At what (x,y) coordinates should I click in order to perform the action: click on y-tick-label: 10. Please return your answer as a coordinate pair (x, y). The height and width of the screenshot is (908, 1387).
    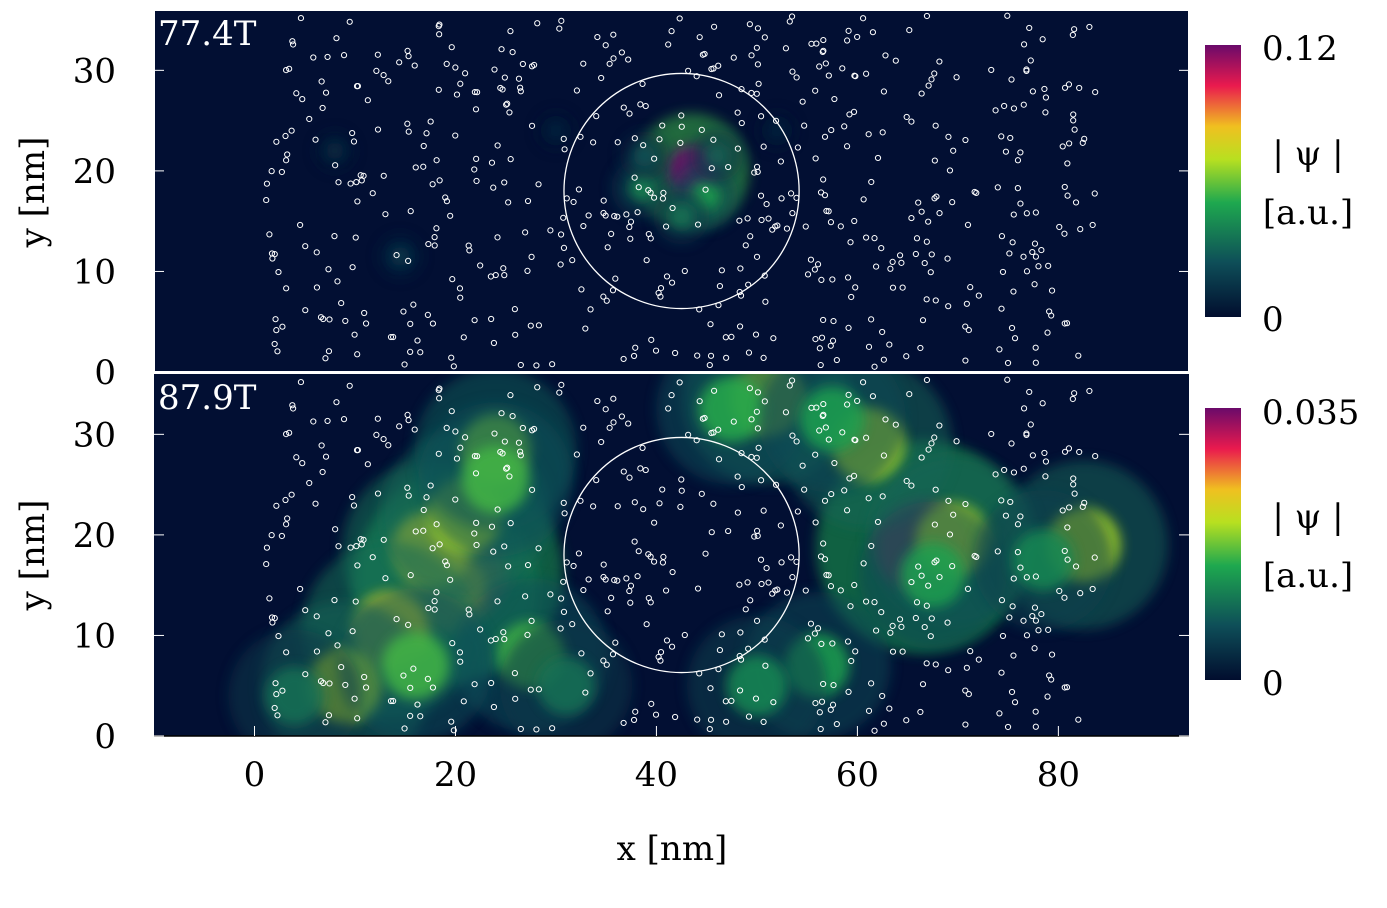
    Looking at the image, I should click on (94, 272).